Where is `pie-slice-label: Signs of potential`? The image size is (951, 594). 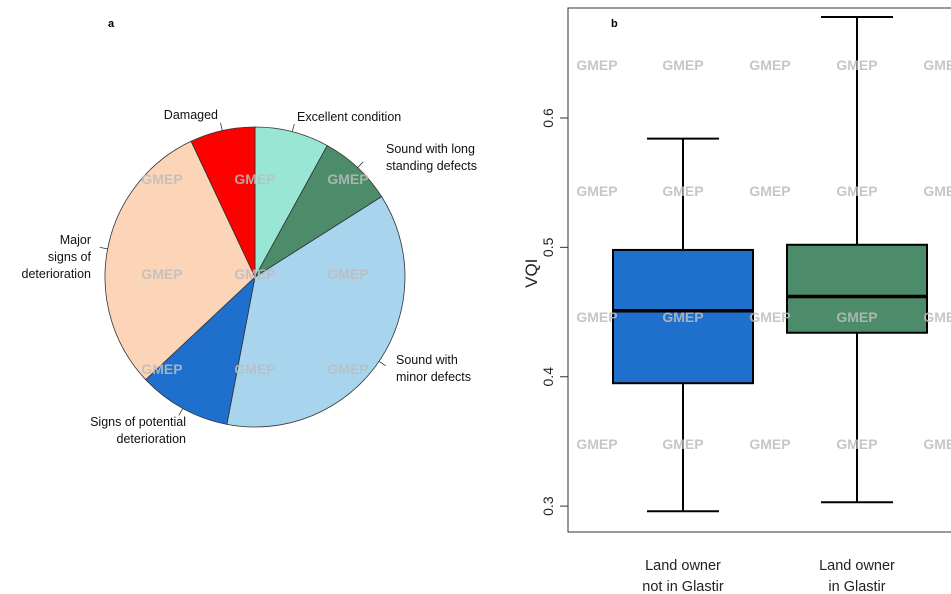
pie-slice-label: Signs of potential is located at coordinates (138, 422).